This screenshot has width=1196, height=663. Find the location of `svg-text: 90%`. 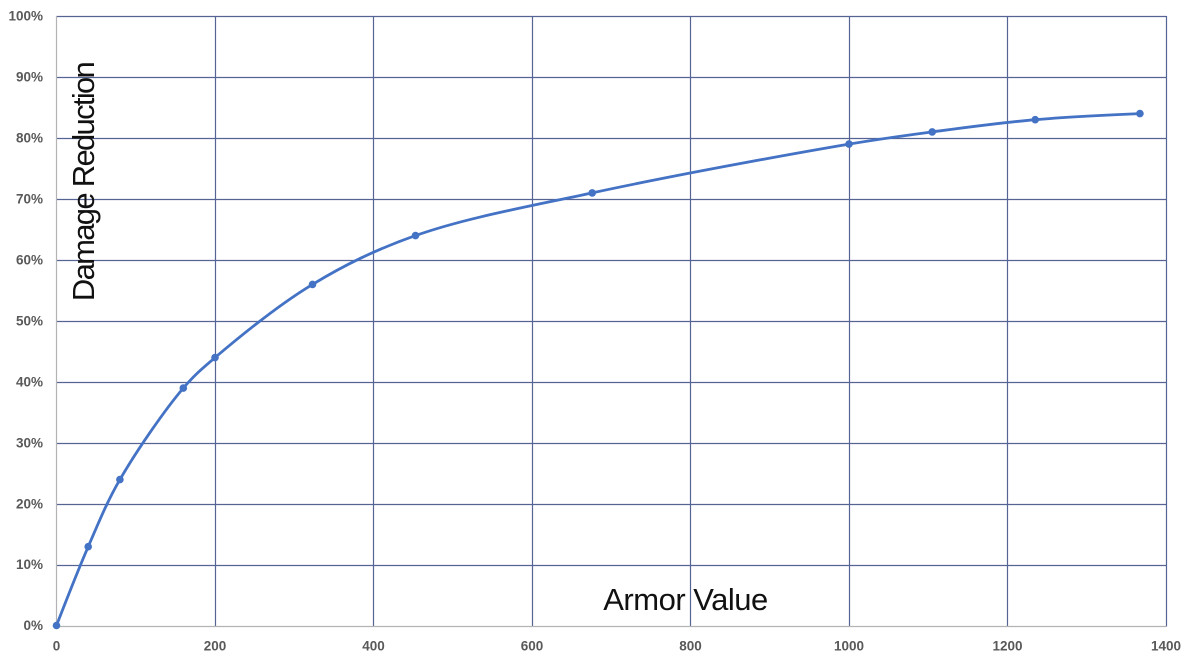

svg-text: 90% is located at coordinates (29, 77).